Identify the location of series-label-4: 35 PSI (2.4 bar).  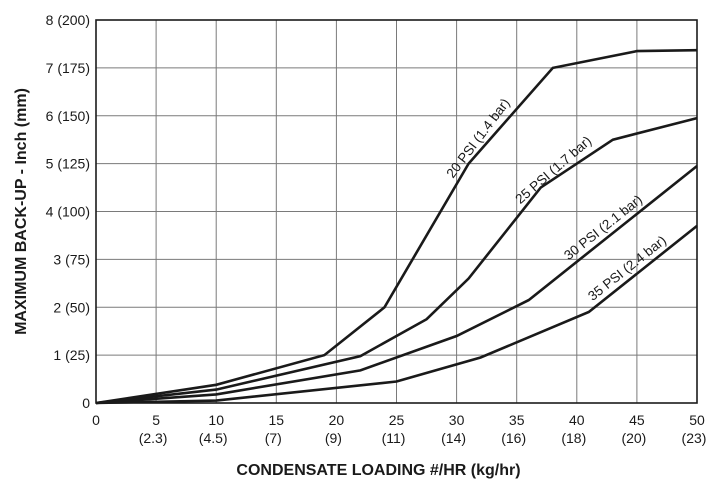
(627, 268).